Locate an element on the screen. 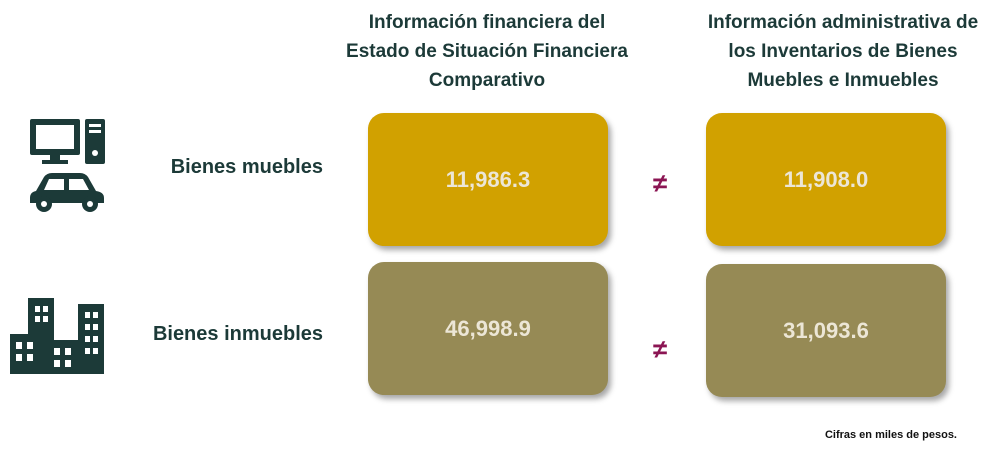  value-box: 46,998.9 is located at coordinates (488, 328).